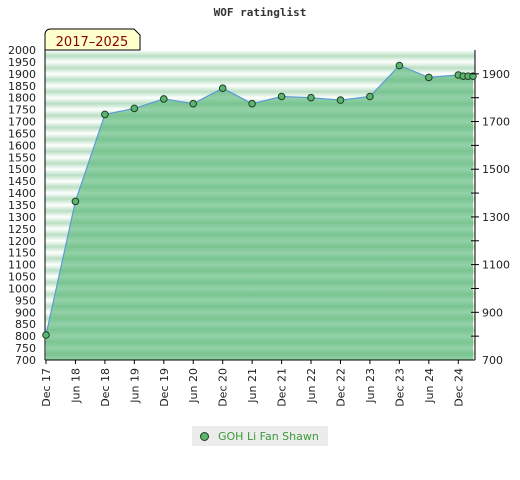 The image size is (520, 480). What do you see at coordinates (496, 122) in the screenshot?
I see `y-right-tick-label: 1700` at bounding box center [496, 122].